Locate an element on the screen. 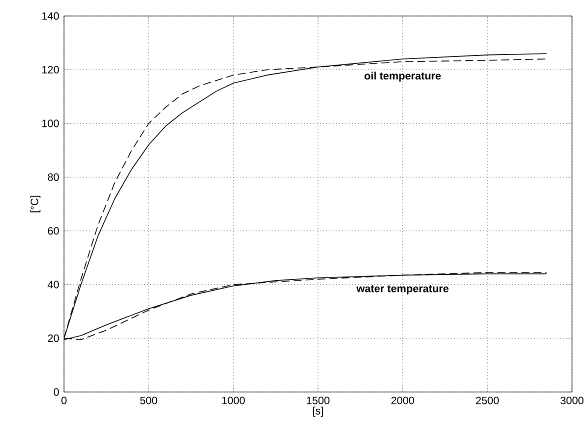 This screenshot has width=588, height=425. annotation: oil temperature is located at coordinates (402, 77).